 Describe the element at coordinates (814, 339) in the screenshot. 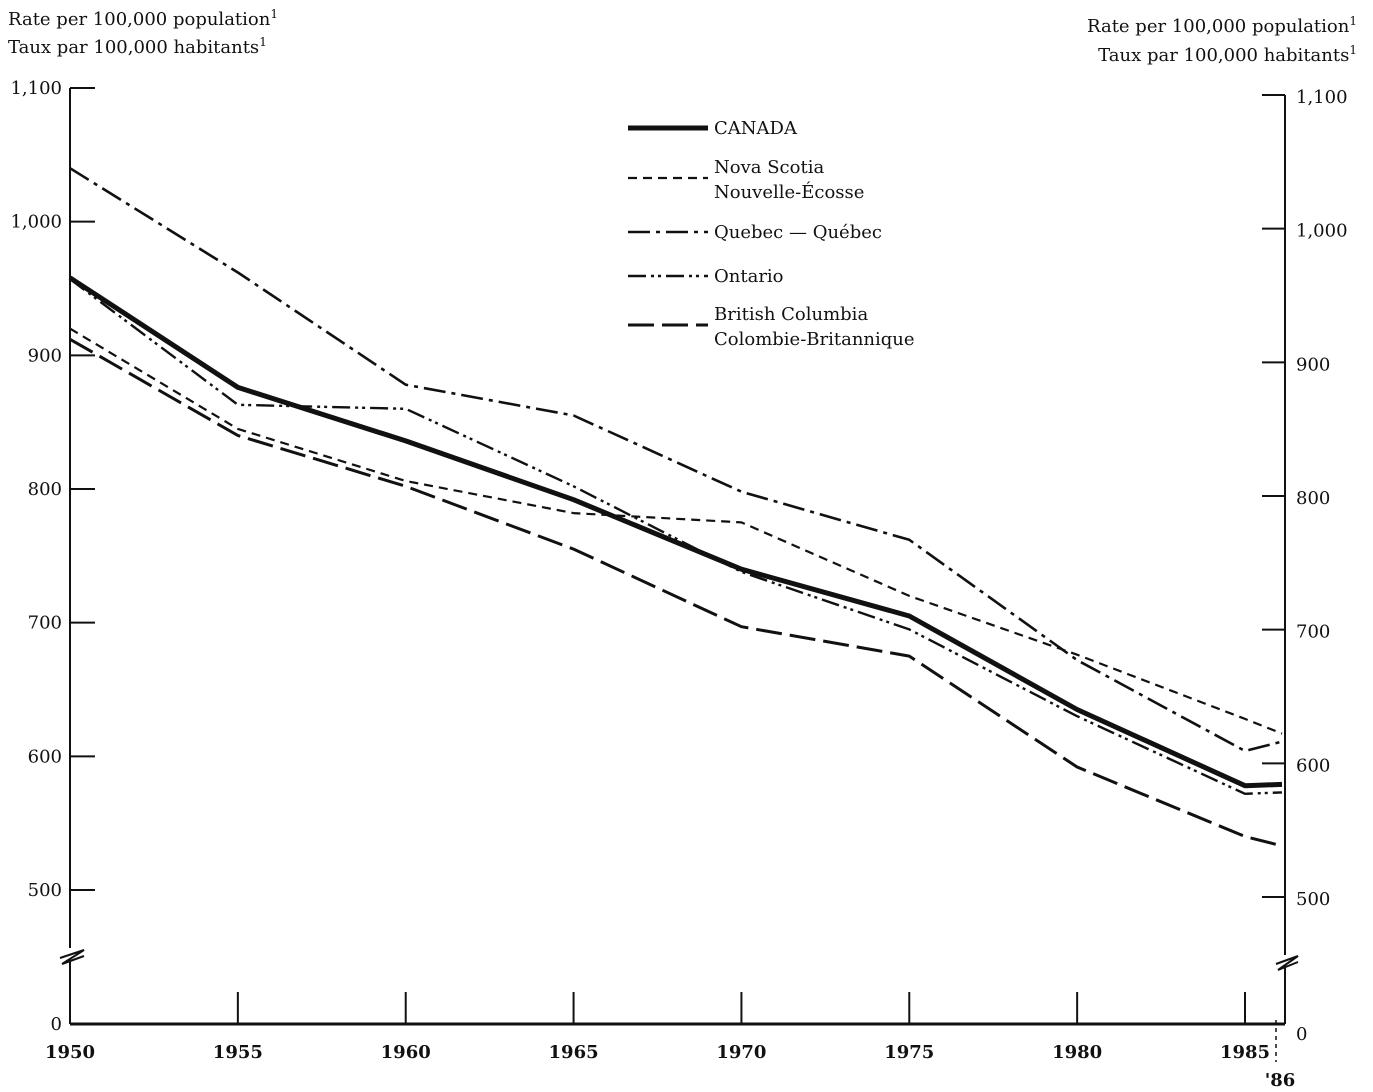

I see `legend-label-4: Colombie-Britannique` at that location.